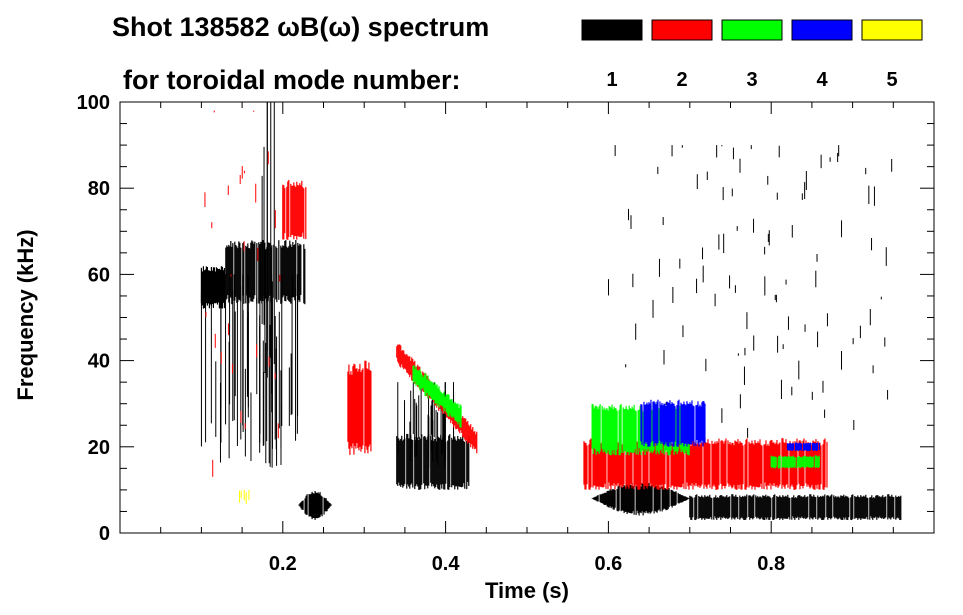  What do you see at coordinates (93, 103) in the screenshot?
I see `y-tick-label: 100` at bounding box center [93, 103].